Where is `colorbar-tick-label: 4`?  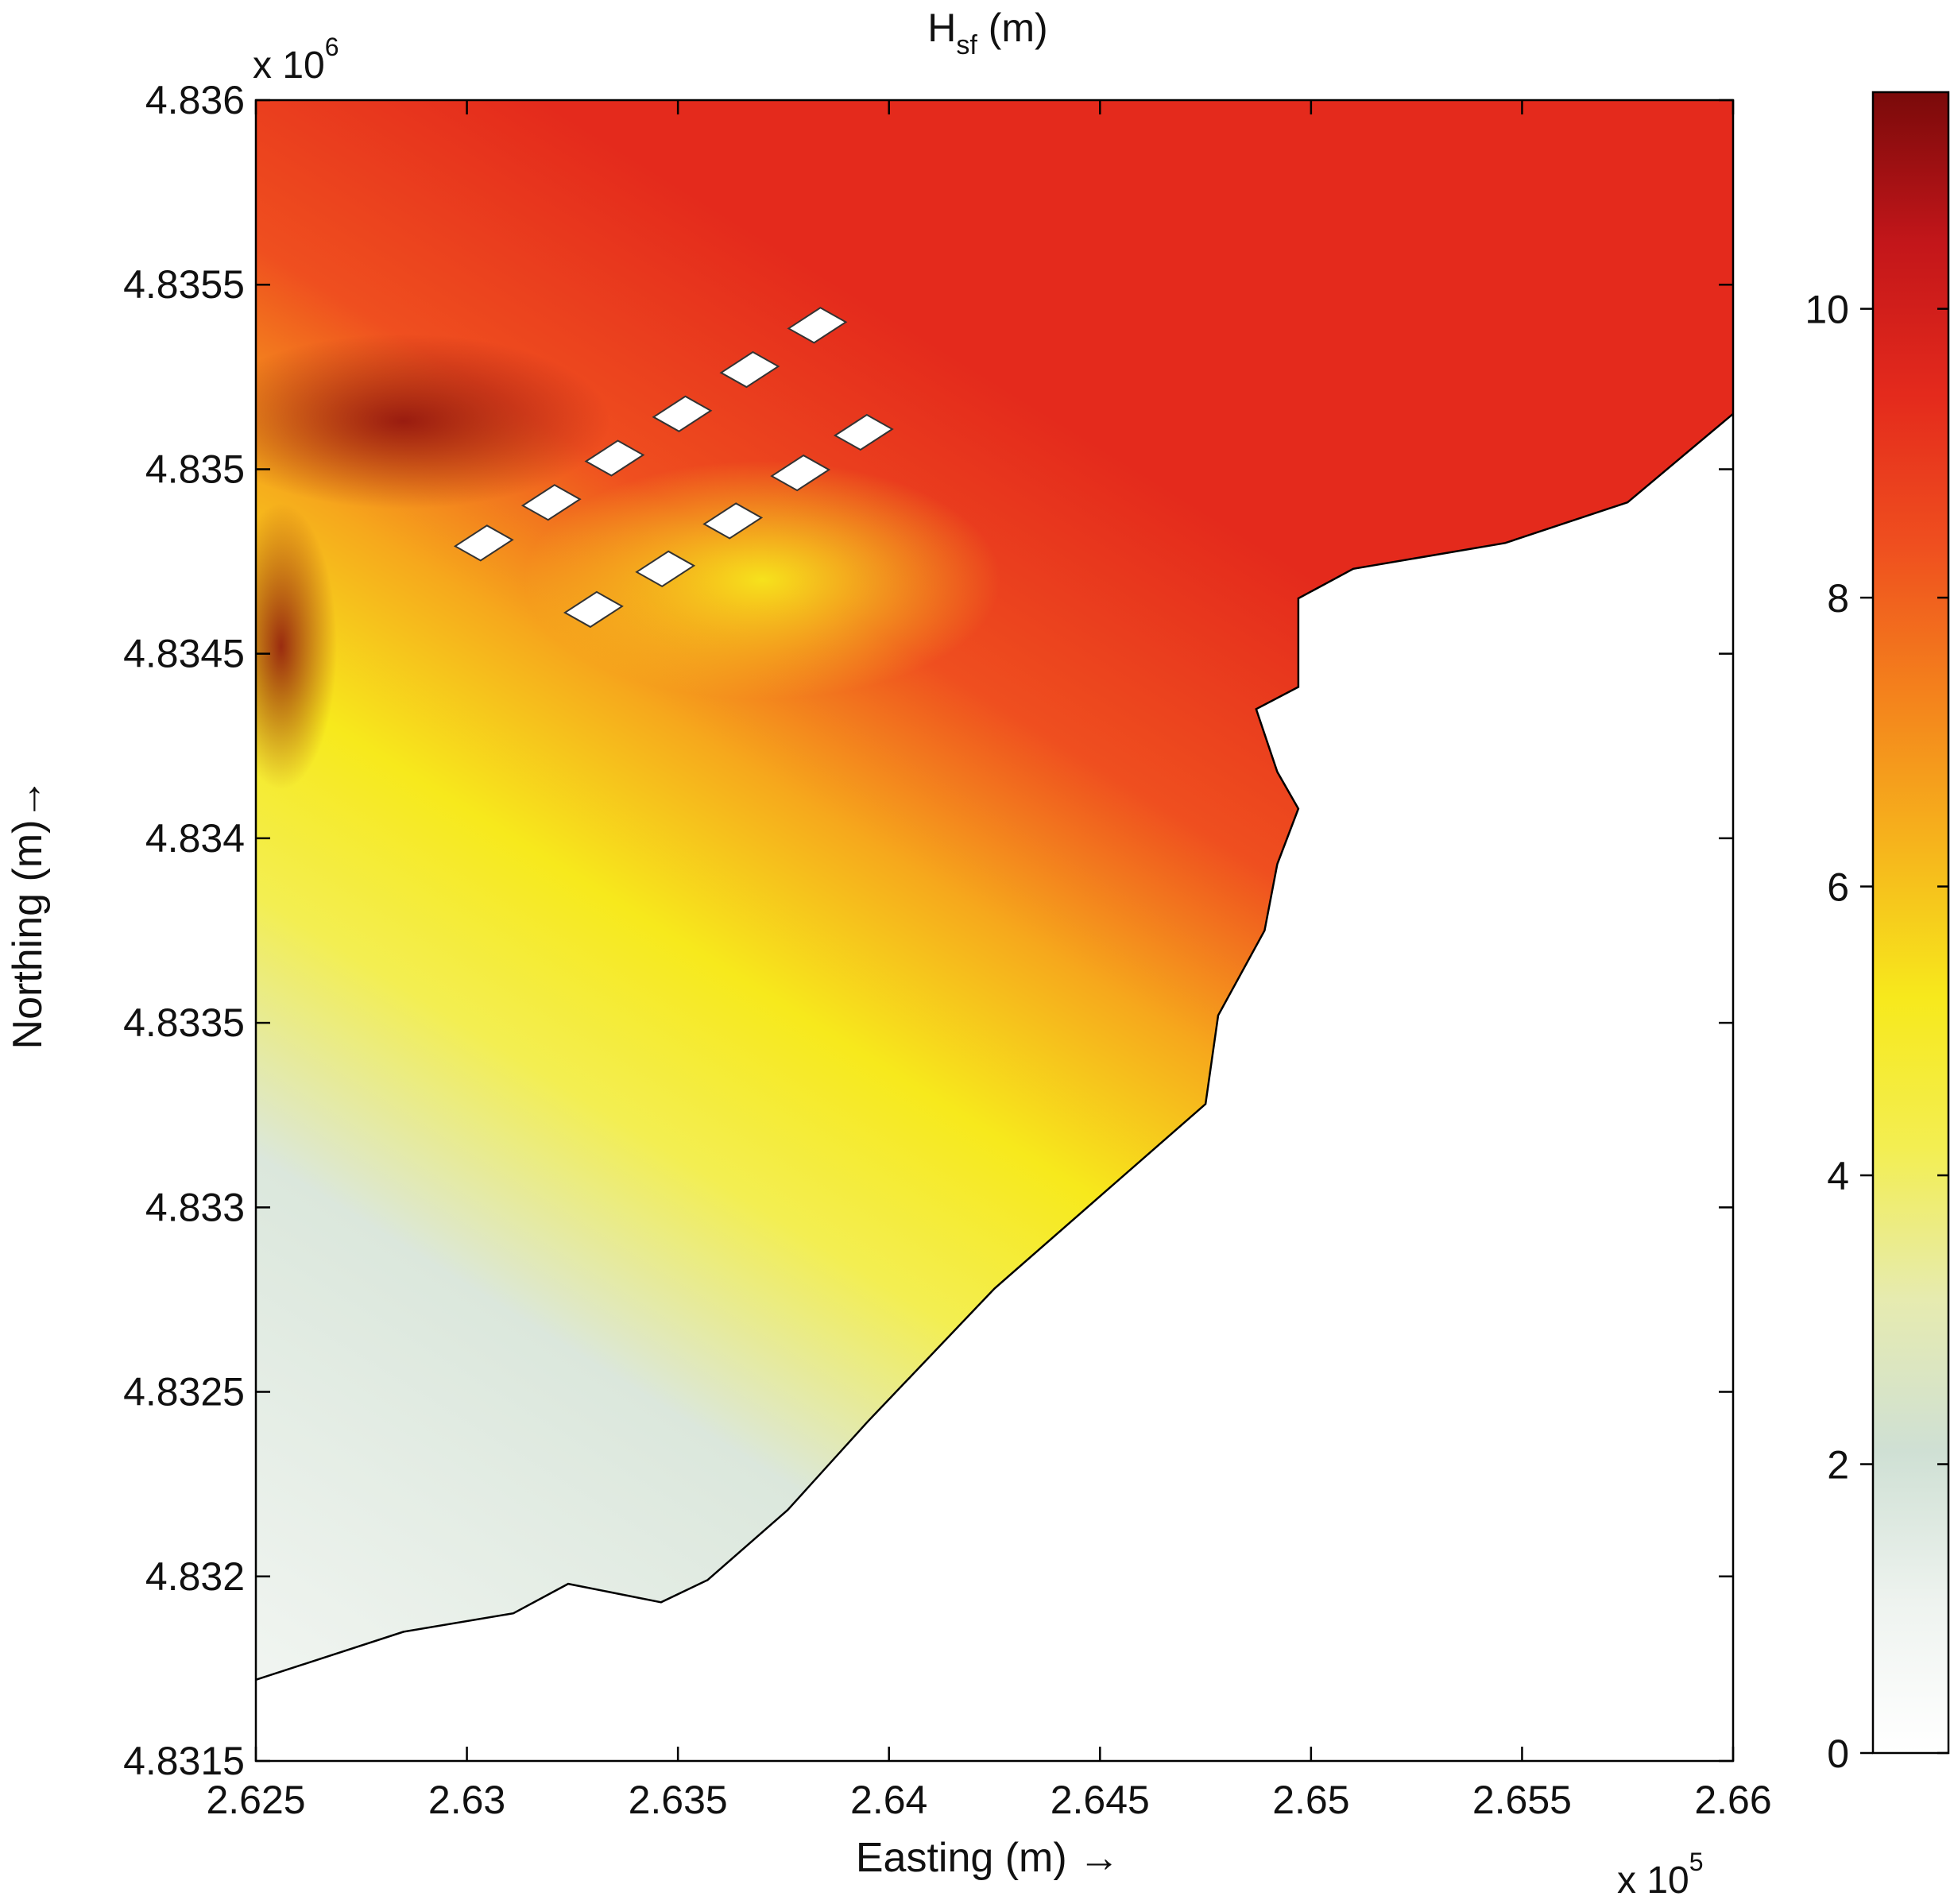 colorbar-tick-label: 4 is located at coordinates (1838, 1176).